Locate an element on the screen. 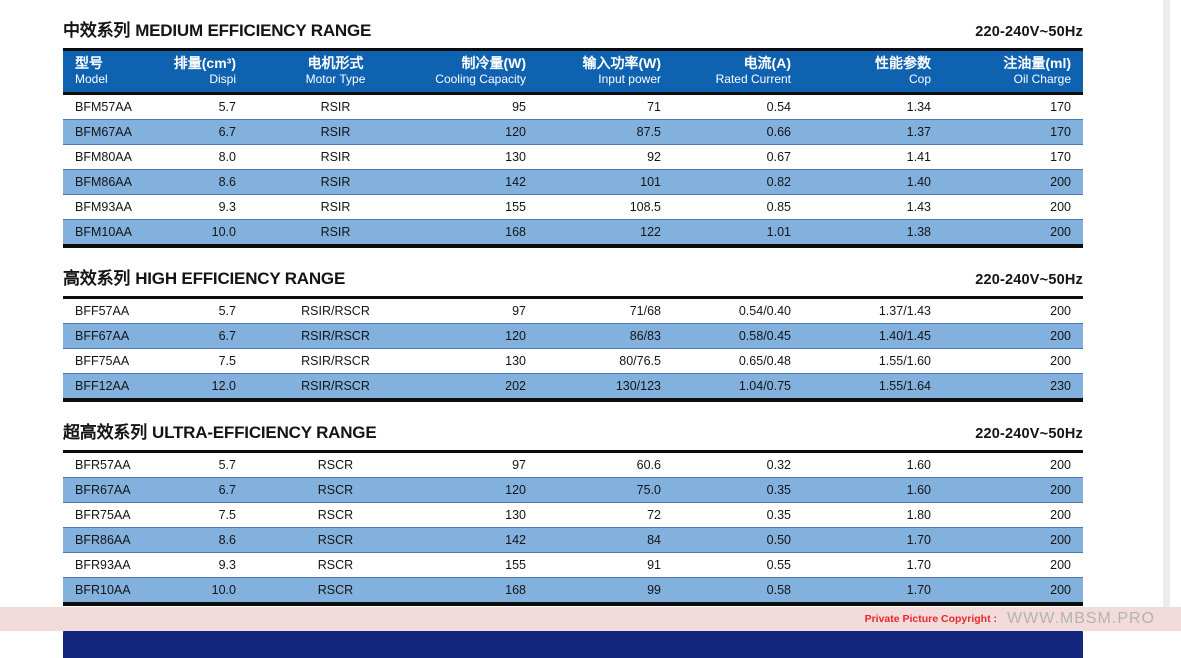 Image resolution: width=1181 pixels, height=658 pixels. value-cell: RSIR/RSCR is located at coordinates (335, 361).